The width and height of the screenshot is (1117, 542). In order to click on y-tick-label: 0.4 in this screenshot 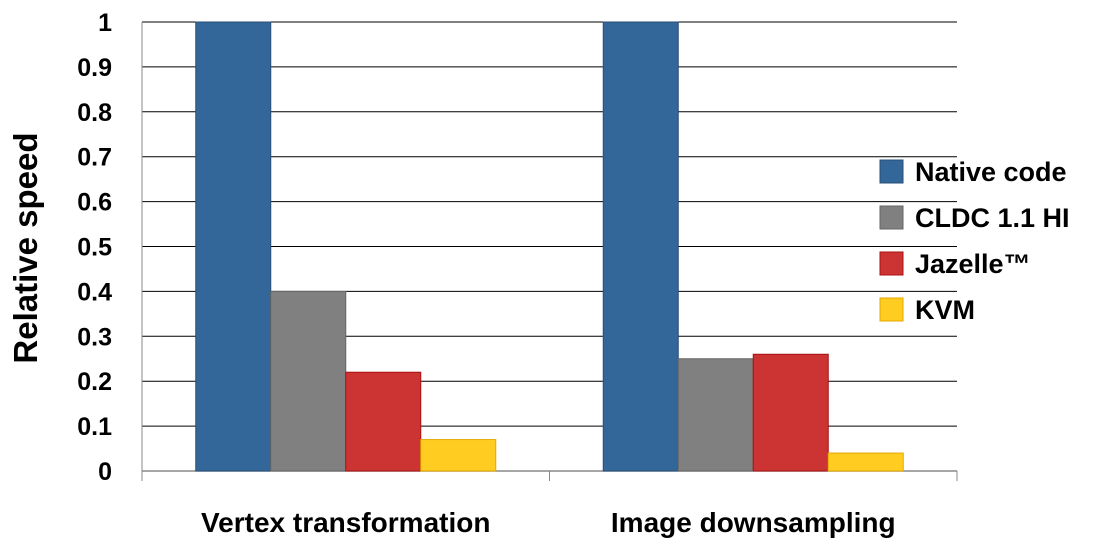, I will do `click(94, 292)`.